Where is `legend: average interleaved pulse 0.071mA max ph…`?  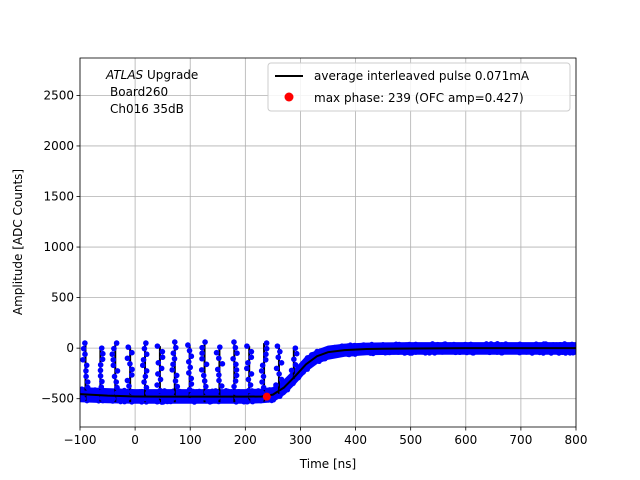 legend: average interleaved pulse 0.071mA max ph… is located at coordinates (419, 87).